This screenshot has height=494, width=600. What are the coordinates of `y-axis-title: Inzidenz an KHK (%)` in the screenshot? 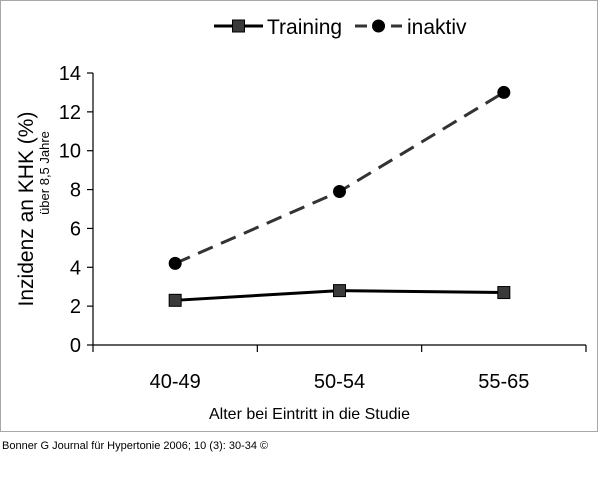 It's located at (26, 209).